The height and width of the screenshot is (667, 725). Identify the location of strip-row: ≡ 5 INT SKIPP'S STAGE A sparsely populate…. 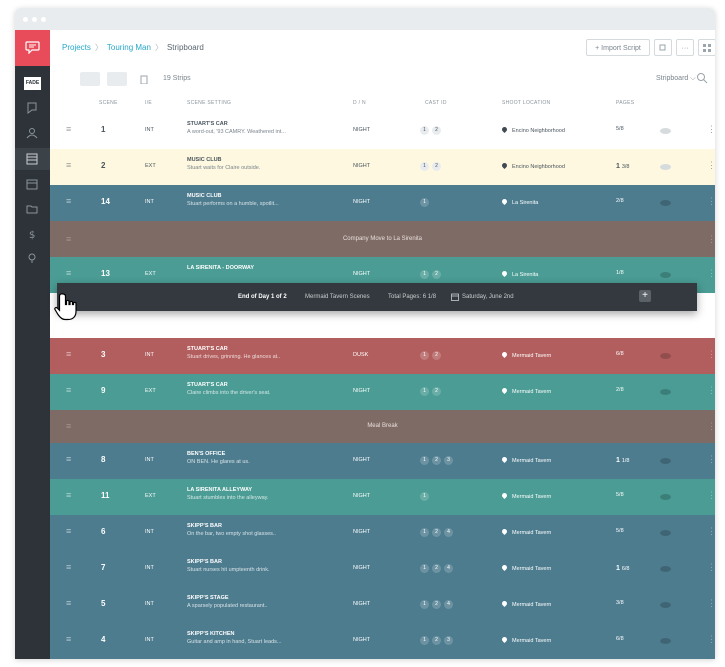
(382, 605).